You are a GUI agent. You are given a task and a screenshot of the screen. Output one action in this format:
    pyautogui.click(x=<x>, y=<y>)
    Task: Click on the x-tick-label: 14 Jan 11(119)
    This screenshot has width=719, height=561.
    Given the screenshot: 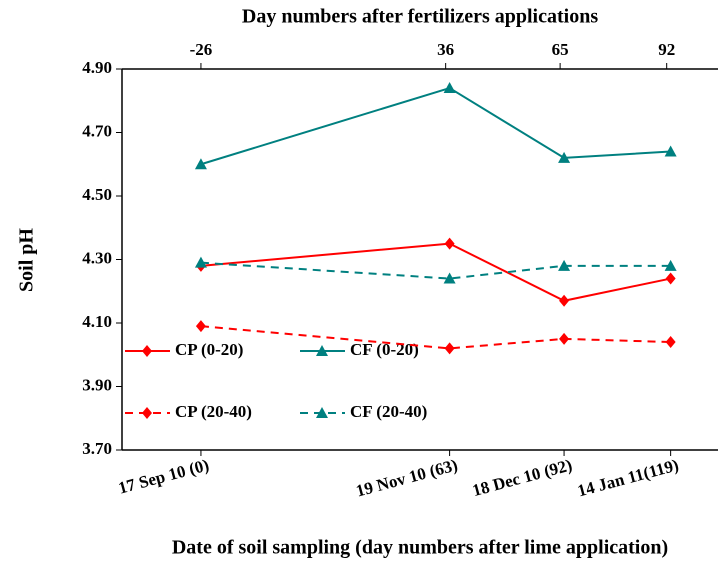 What is the action you would take?
    pyautogui.click(x=627, y=477)
    